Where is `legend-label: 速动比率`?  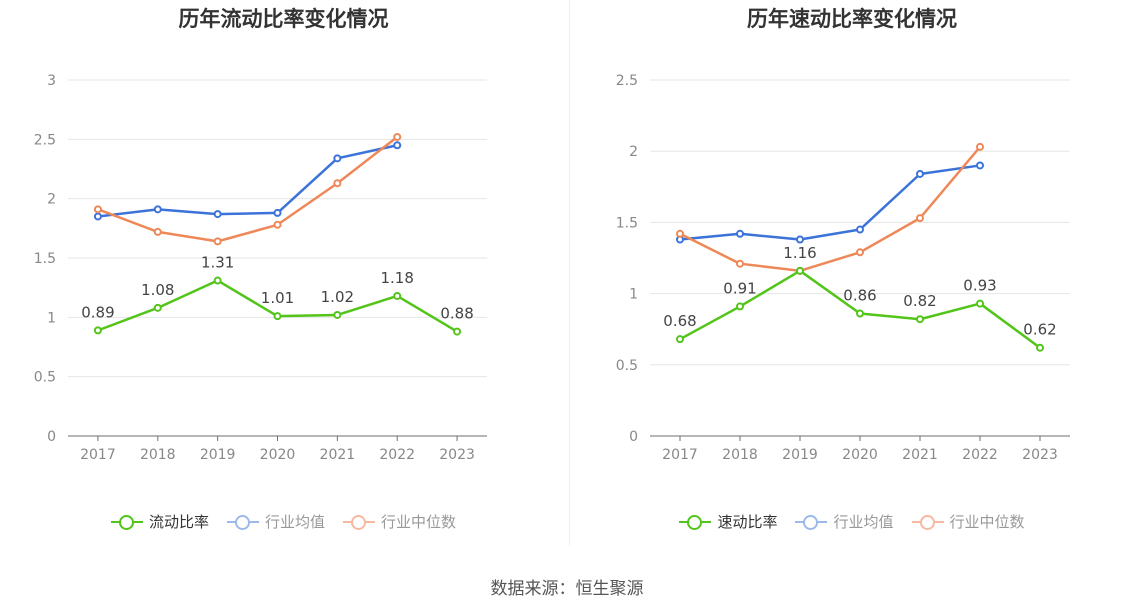 legend-label: 速动比率 is located at coordinates (747, 522).